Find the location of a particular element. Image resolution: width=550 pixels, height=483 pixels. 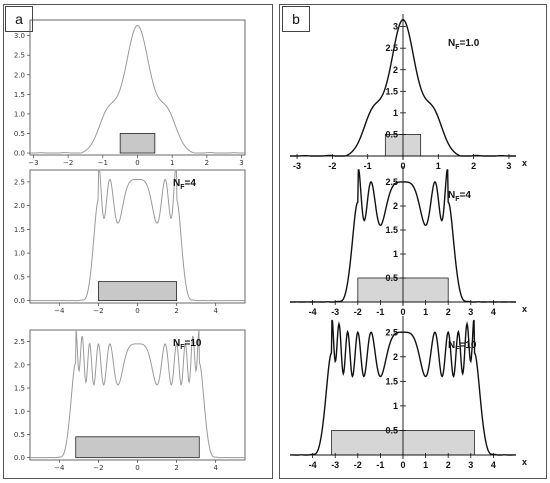

nf-label-5: NF=10 is located at coordinates (462, 346).